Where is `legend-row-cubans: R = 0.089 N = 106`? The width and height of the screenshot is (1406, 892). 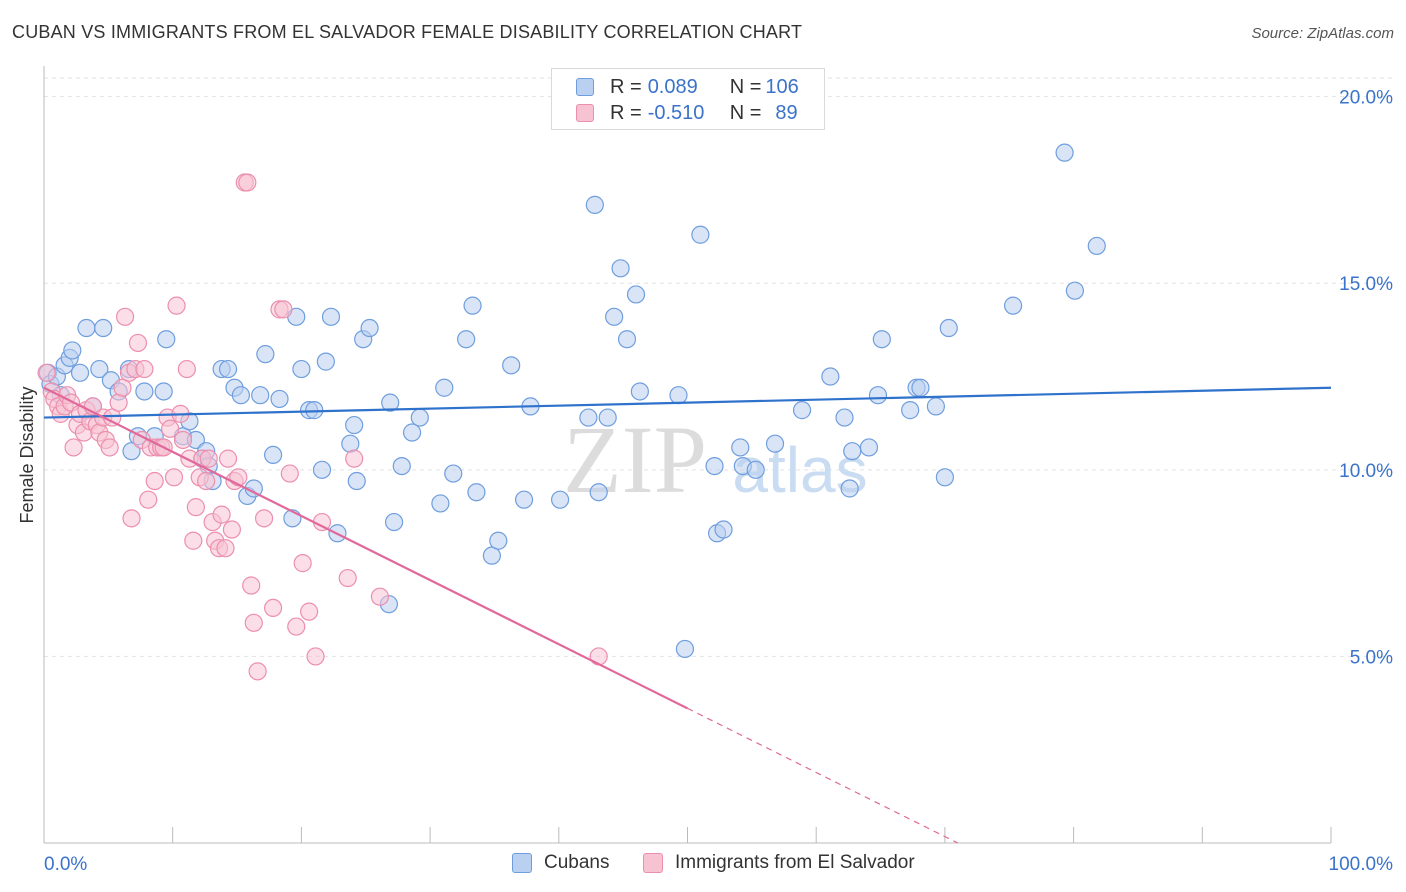 legend-row-cubans: R = 0.089 N = 106 is located at coordinates (687, 87).